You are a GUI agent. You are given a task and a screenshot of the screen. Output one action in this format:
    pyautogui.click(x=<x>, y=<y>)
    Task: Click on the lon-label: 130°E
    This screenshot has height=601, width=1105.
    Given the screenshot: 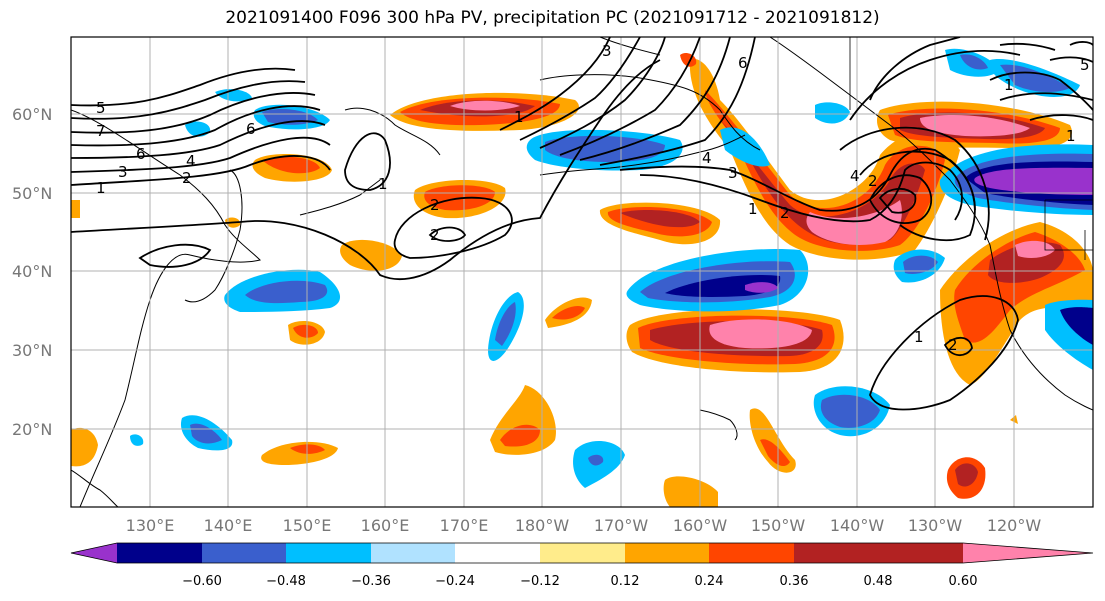 What is the action you would take?
    pyautogui.click(x=150, y=525)
    